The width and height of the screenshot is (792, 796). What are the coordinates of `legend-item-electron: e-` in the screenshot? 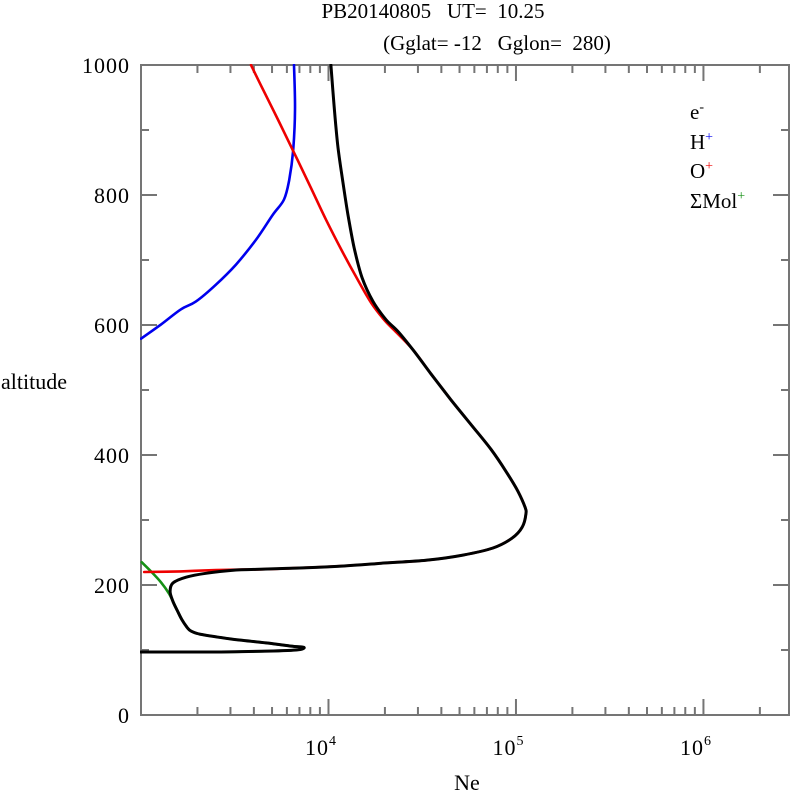 It's located at (697, 112).